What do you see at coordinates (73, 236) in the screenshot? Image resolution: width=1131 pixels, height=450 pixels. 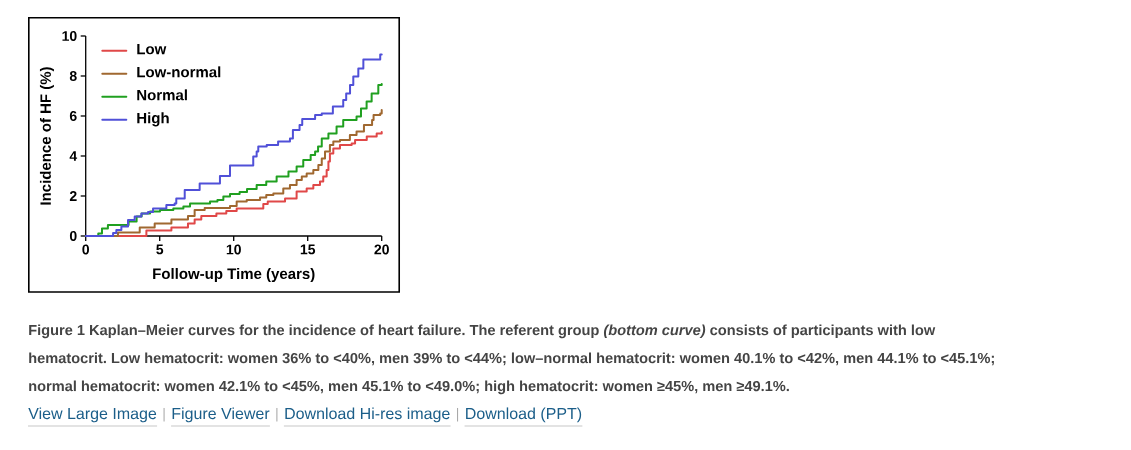 I see `y-tick-label: 0` at bounding box center [73, 236].